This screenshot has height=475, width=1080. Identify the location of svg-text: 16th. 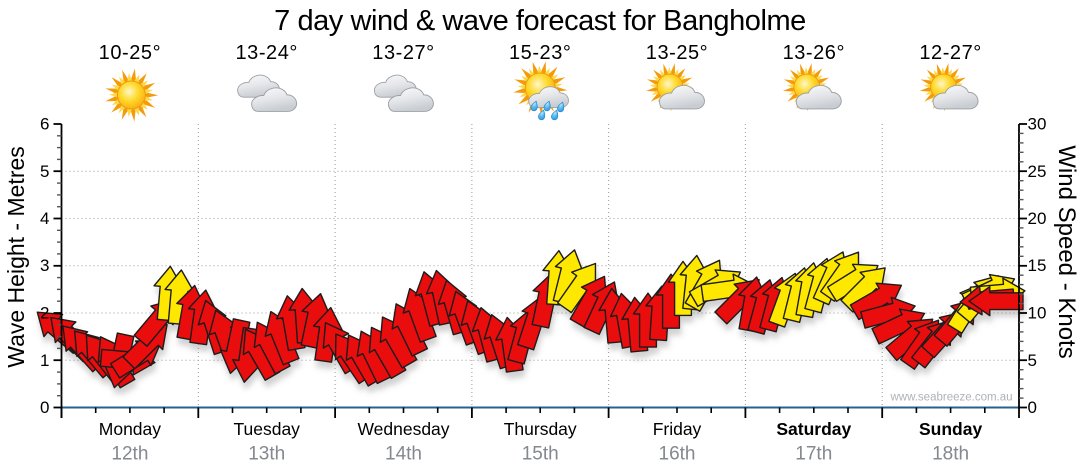
(677, 454).